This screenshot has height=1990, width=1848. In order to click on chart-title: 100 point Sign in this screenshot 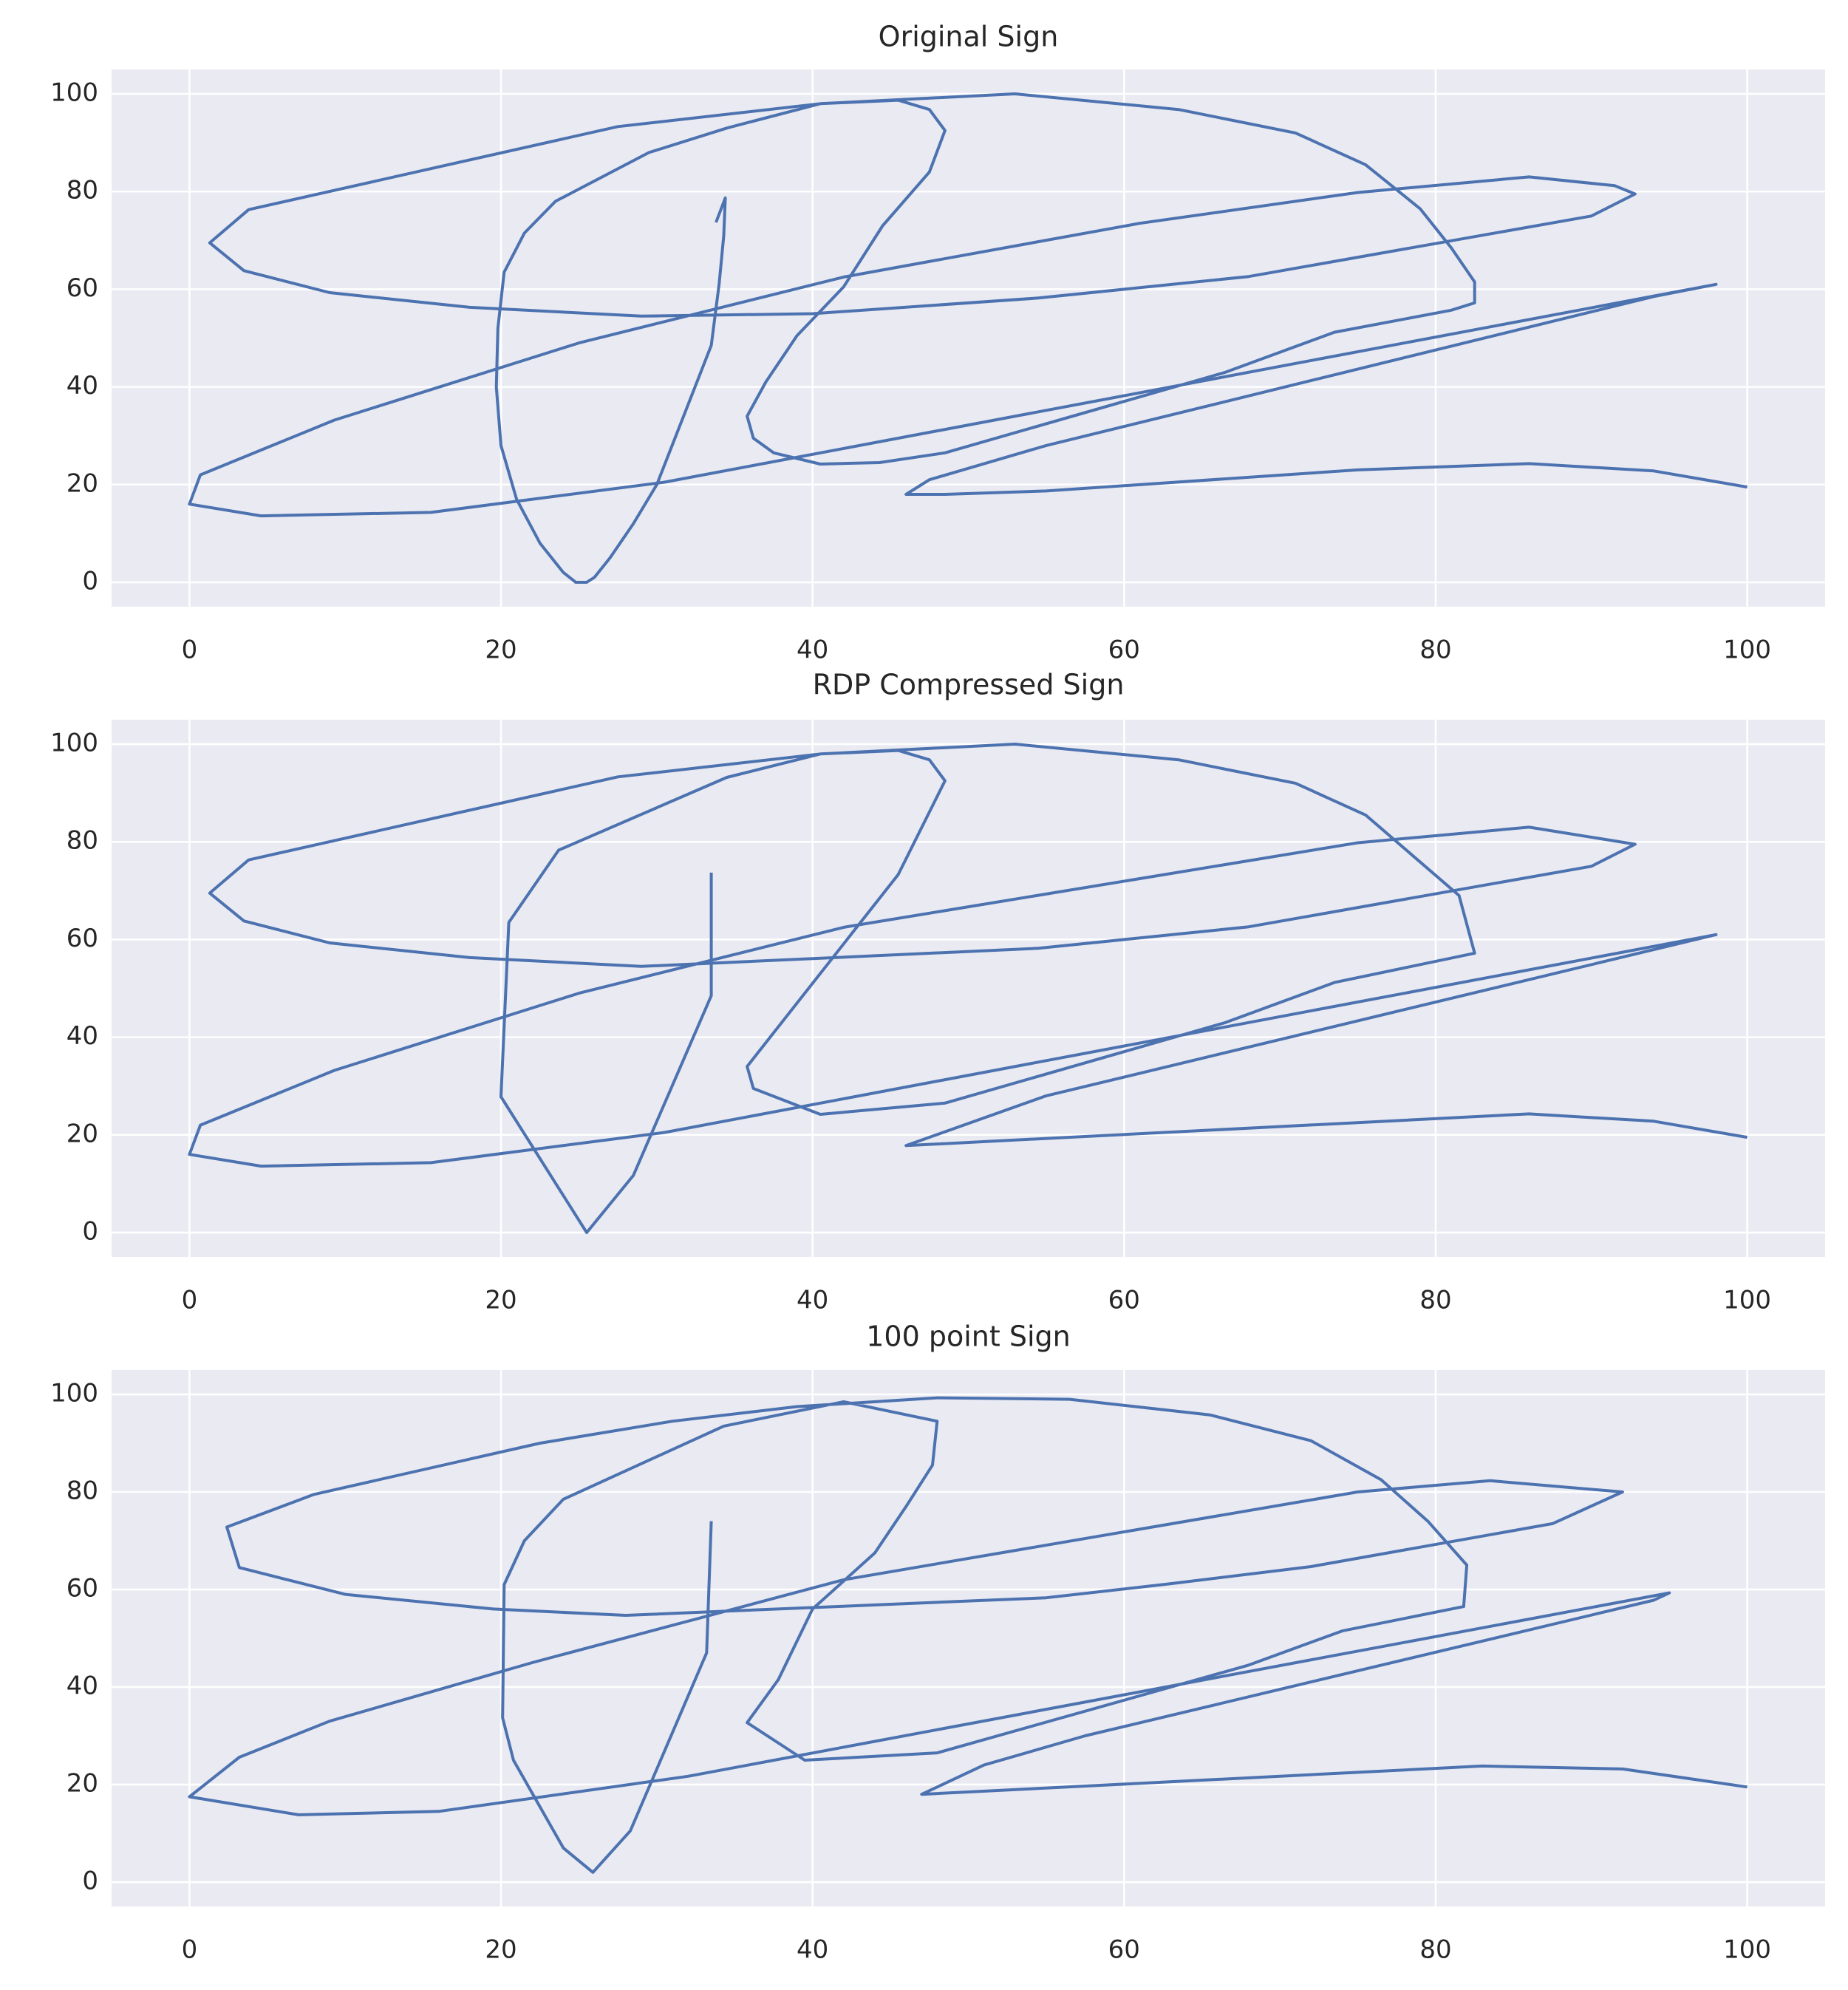, I will do `click(968, 1337)`.